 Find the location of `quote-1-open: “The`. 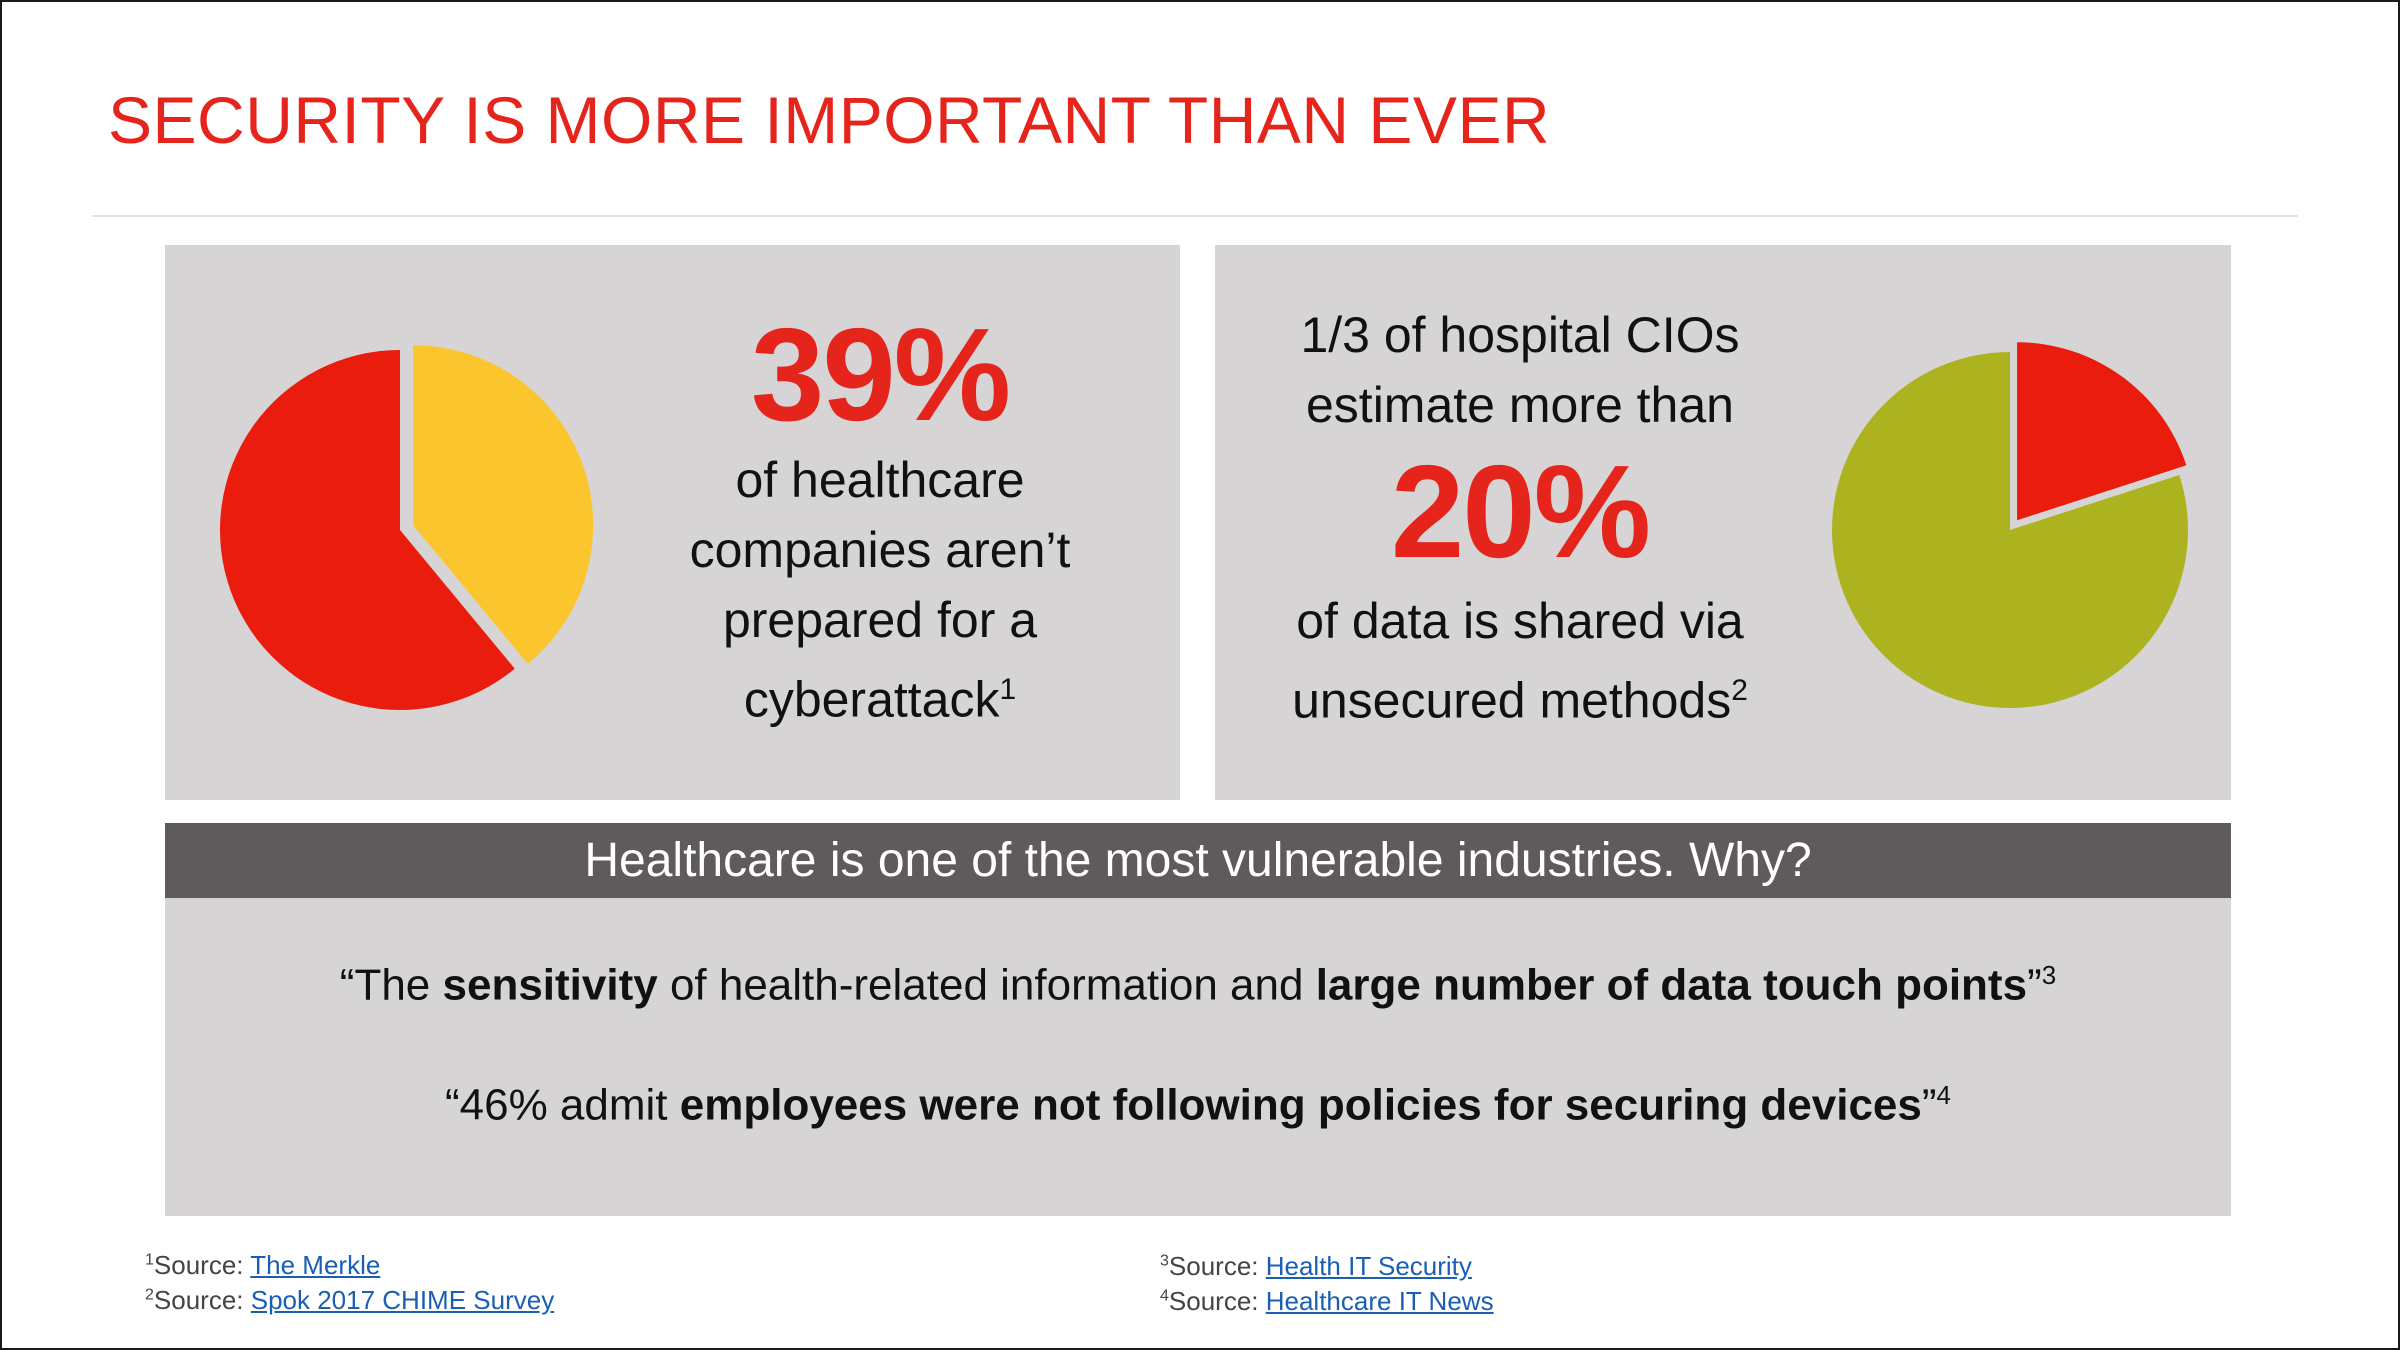

quote-1-open: “The is located at coordinates (391, 985).